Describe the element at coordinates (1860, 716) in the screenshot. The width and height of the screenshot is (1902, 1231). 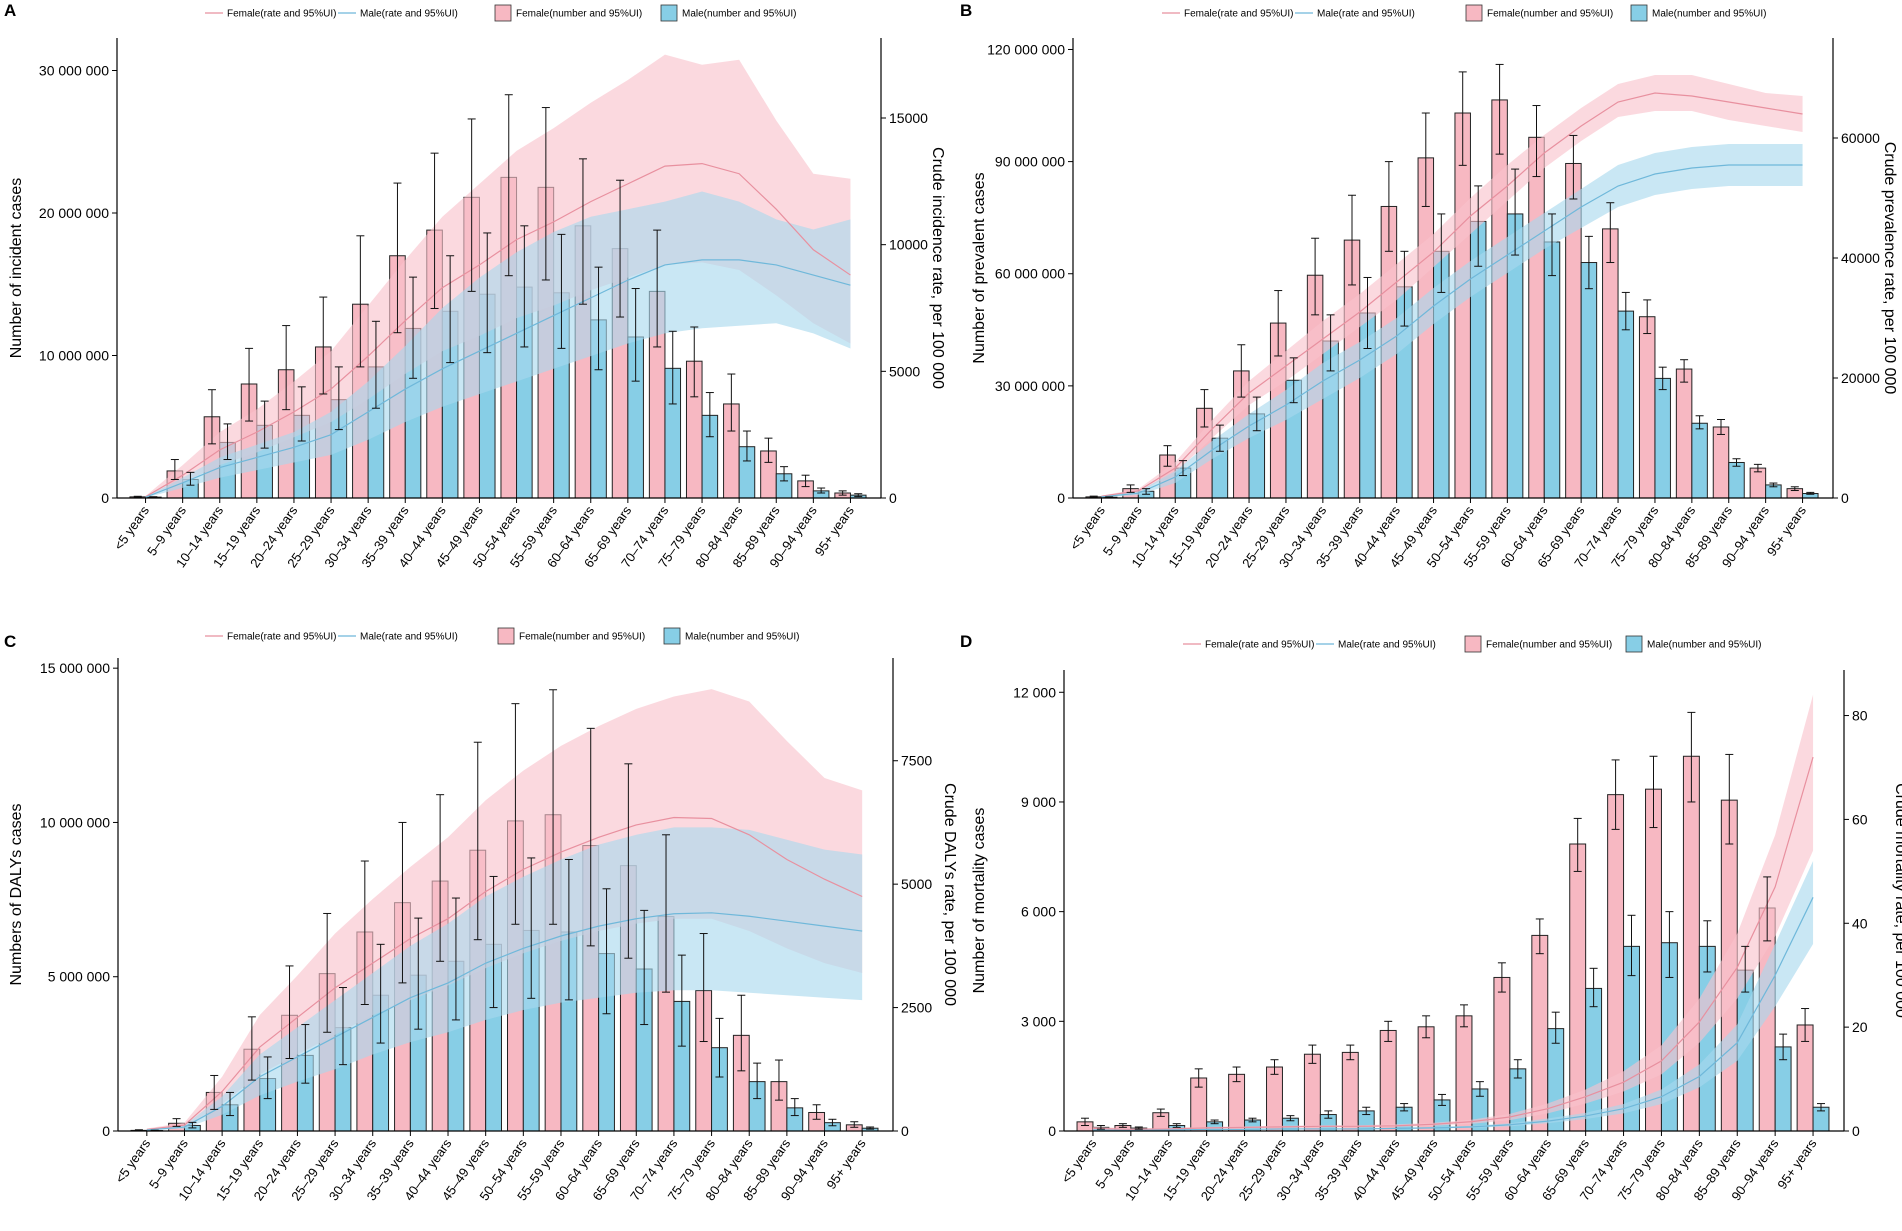
I see `y2-tick-label: 80` at that location.